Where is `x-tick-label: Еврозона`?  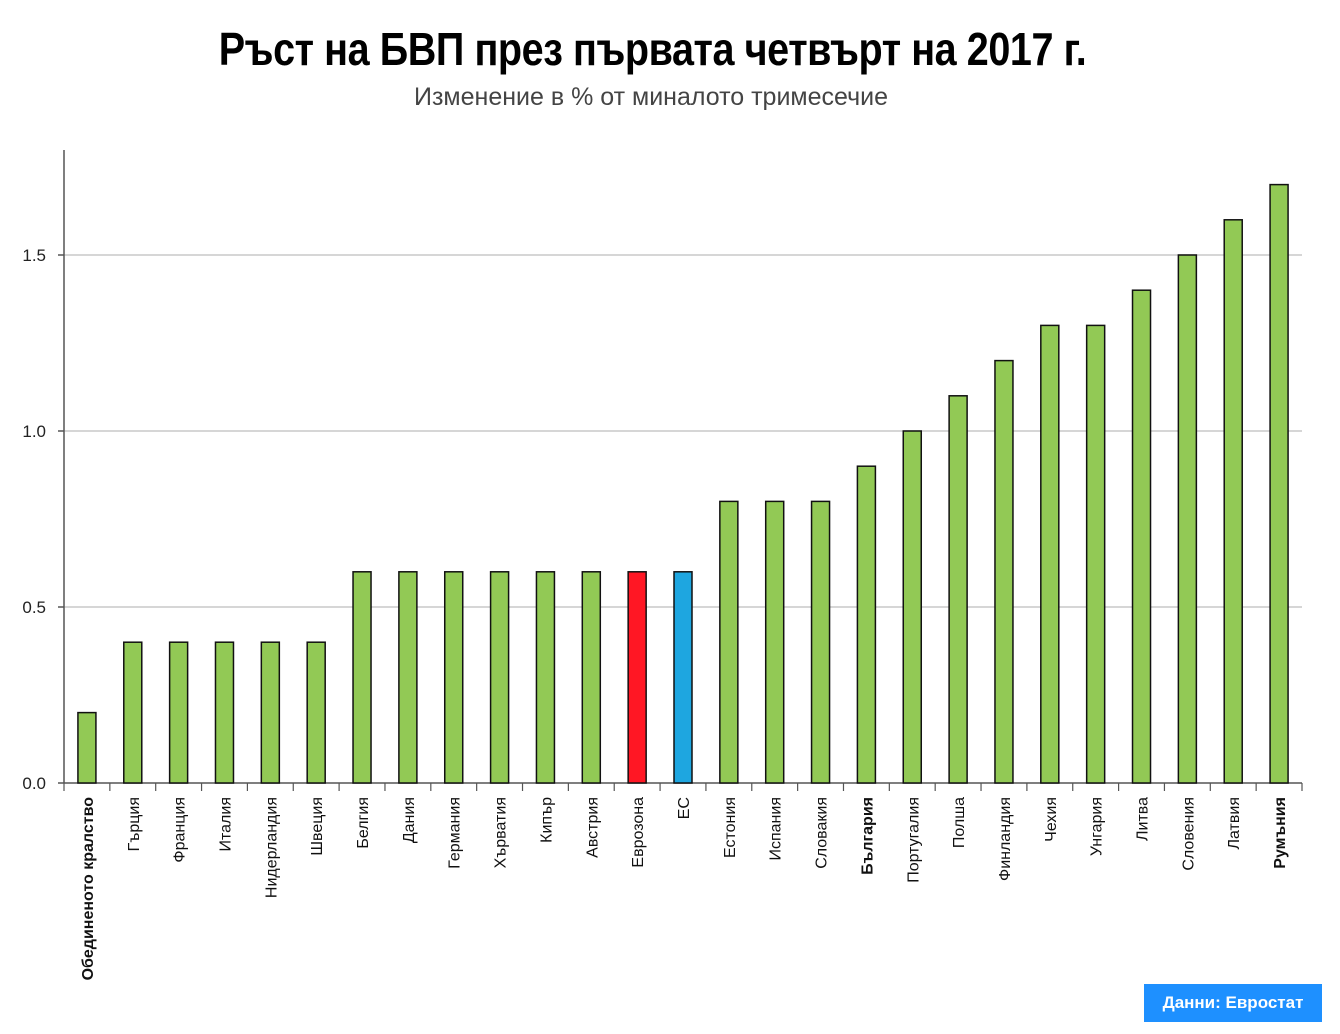
x-tick-label: Еврозона is located at coordinates (638, 832).